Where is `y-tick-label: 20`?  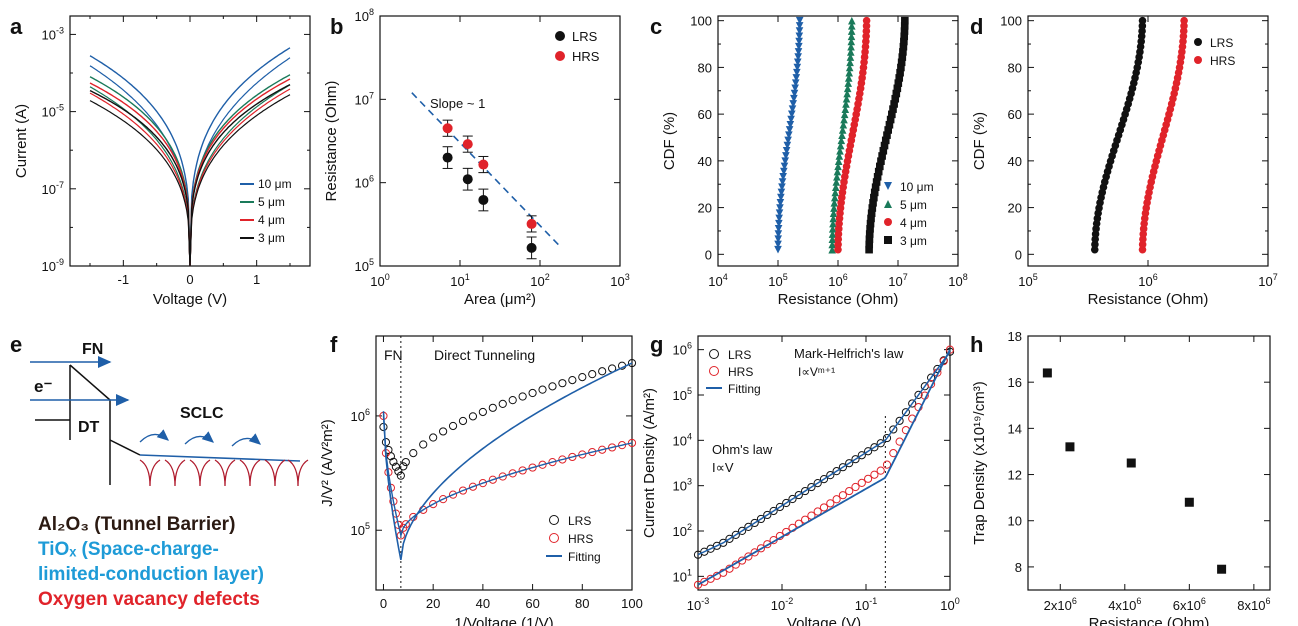
y-tick-label: 20 is located at coordinates (1015, 208).